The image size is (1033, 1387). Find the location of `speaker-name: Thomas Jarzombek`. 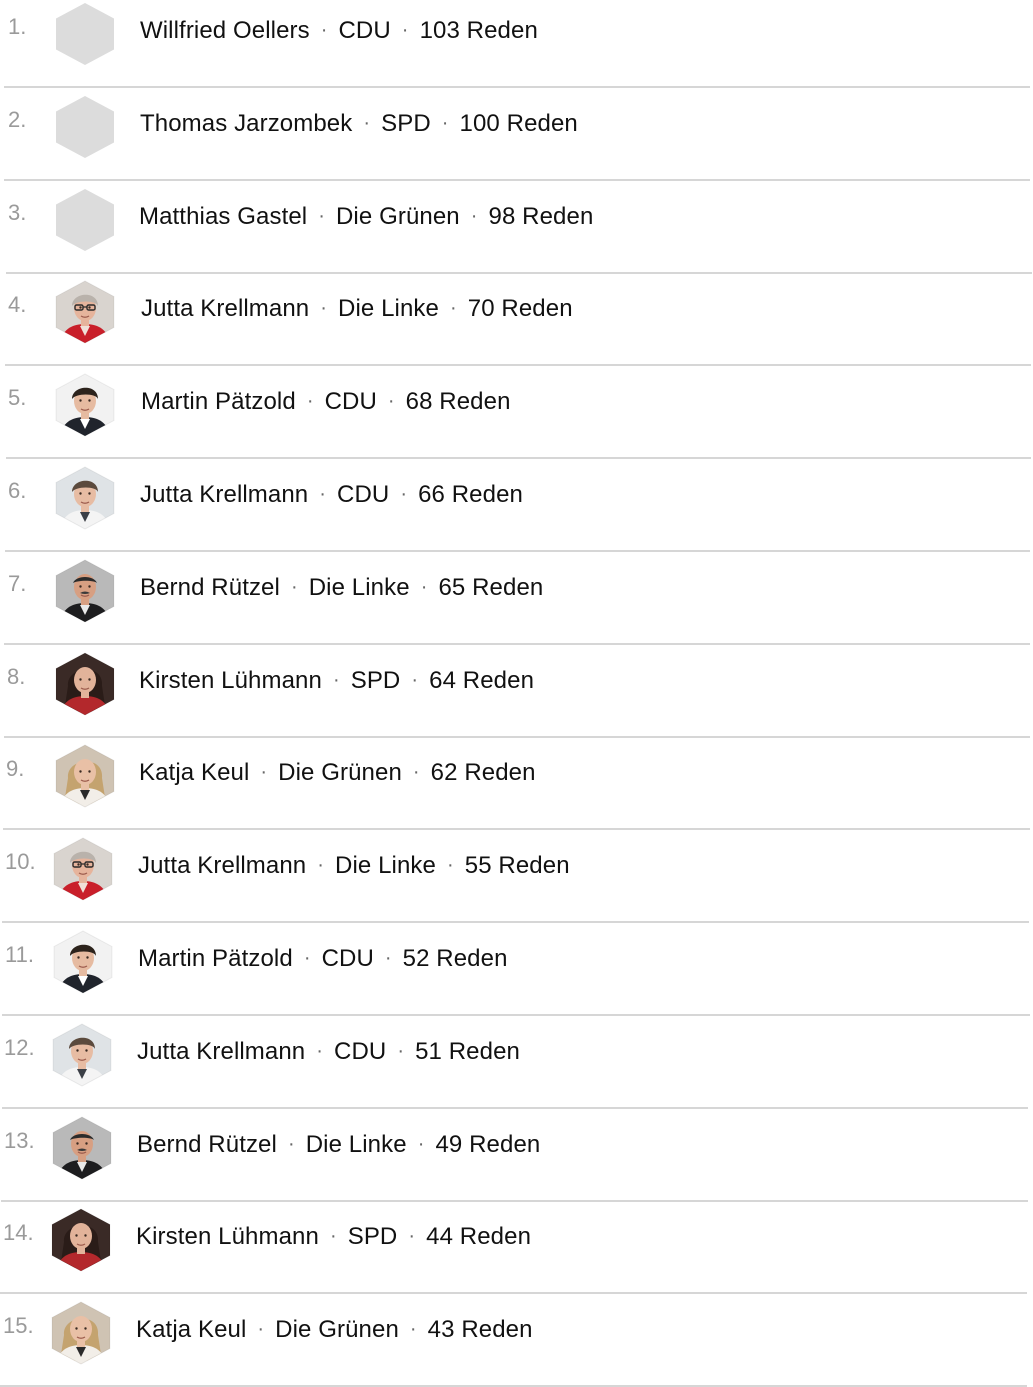

speaker-name: Thomas Jarzombek is located at coordinates (246, 123).